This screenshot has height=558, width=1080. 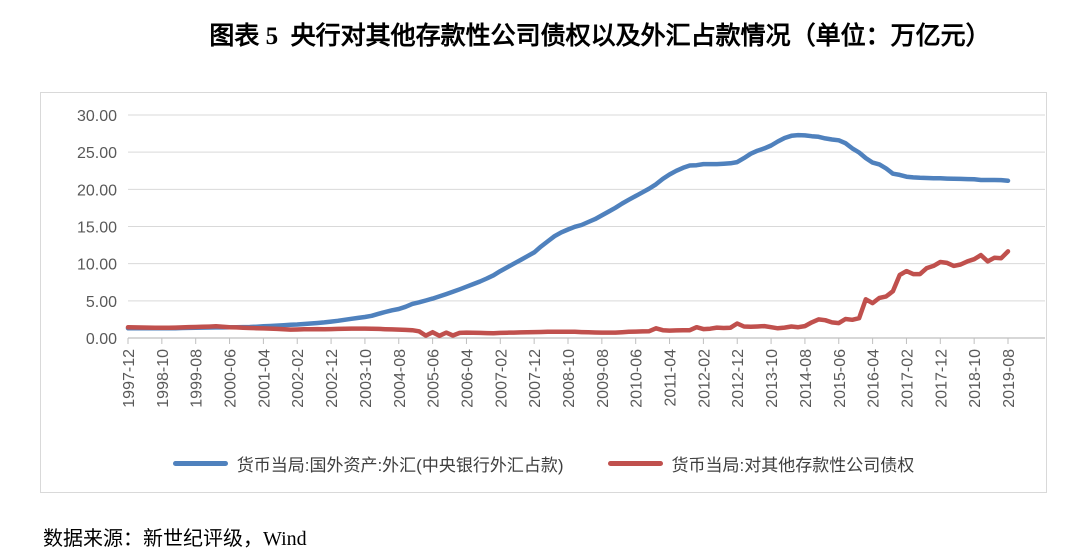 I want to click on chart-legend: 货币当局:国外资产:外汇(中央银行外汇占款) 货币当局:对其他存款性公司债权, so click(x=543, y=463).